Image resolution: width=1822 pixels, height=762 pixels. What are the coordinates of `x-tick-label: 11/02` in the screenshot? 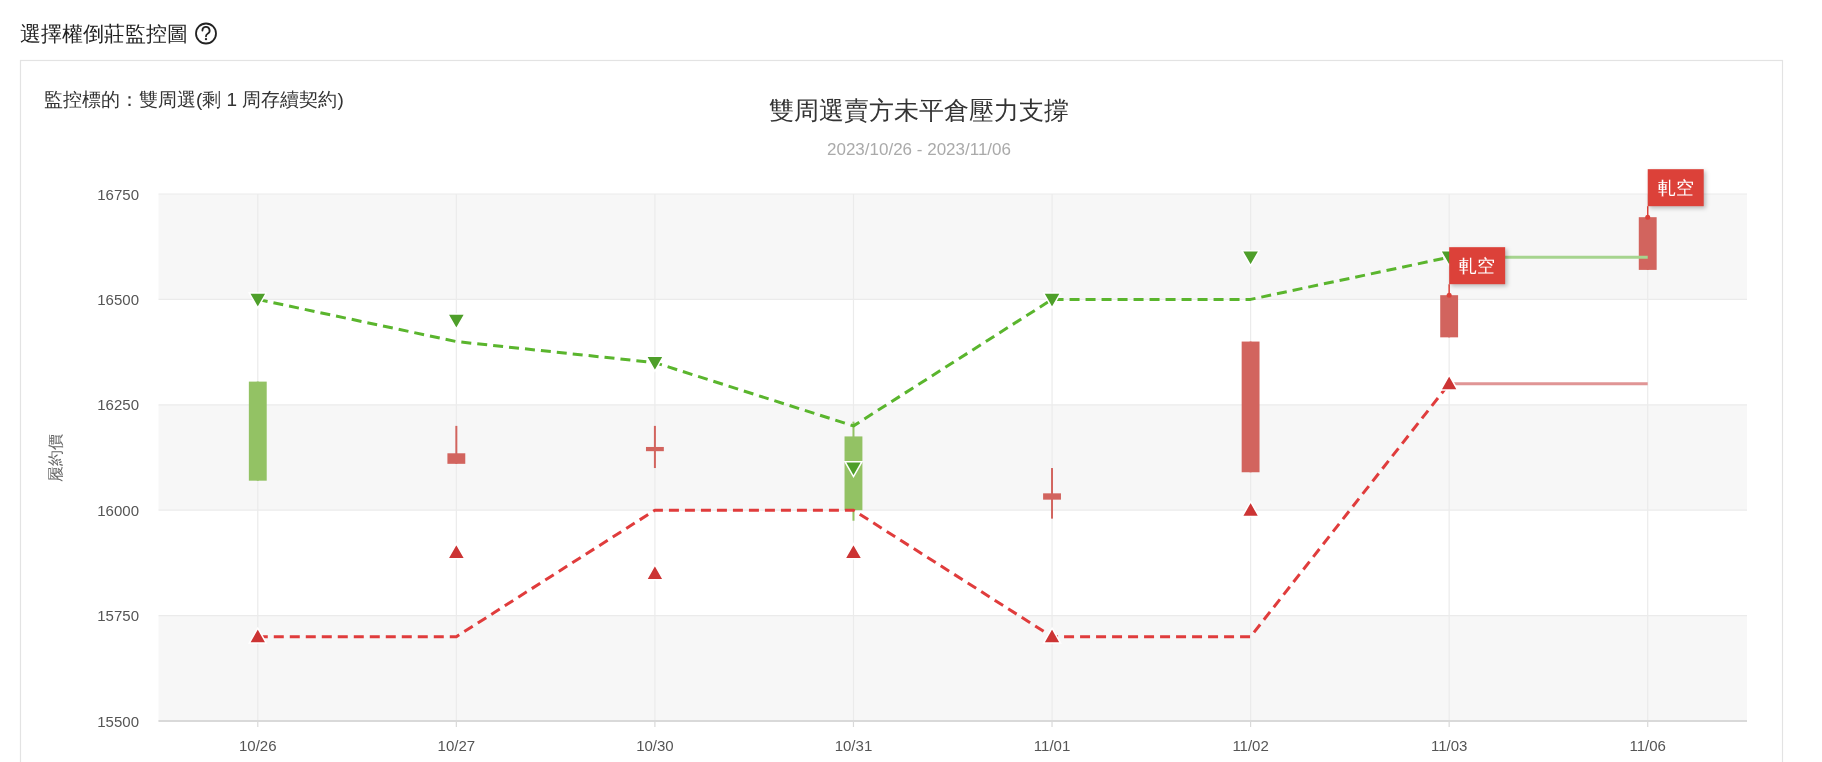 It's located at (1250, 745).